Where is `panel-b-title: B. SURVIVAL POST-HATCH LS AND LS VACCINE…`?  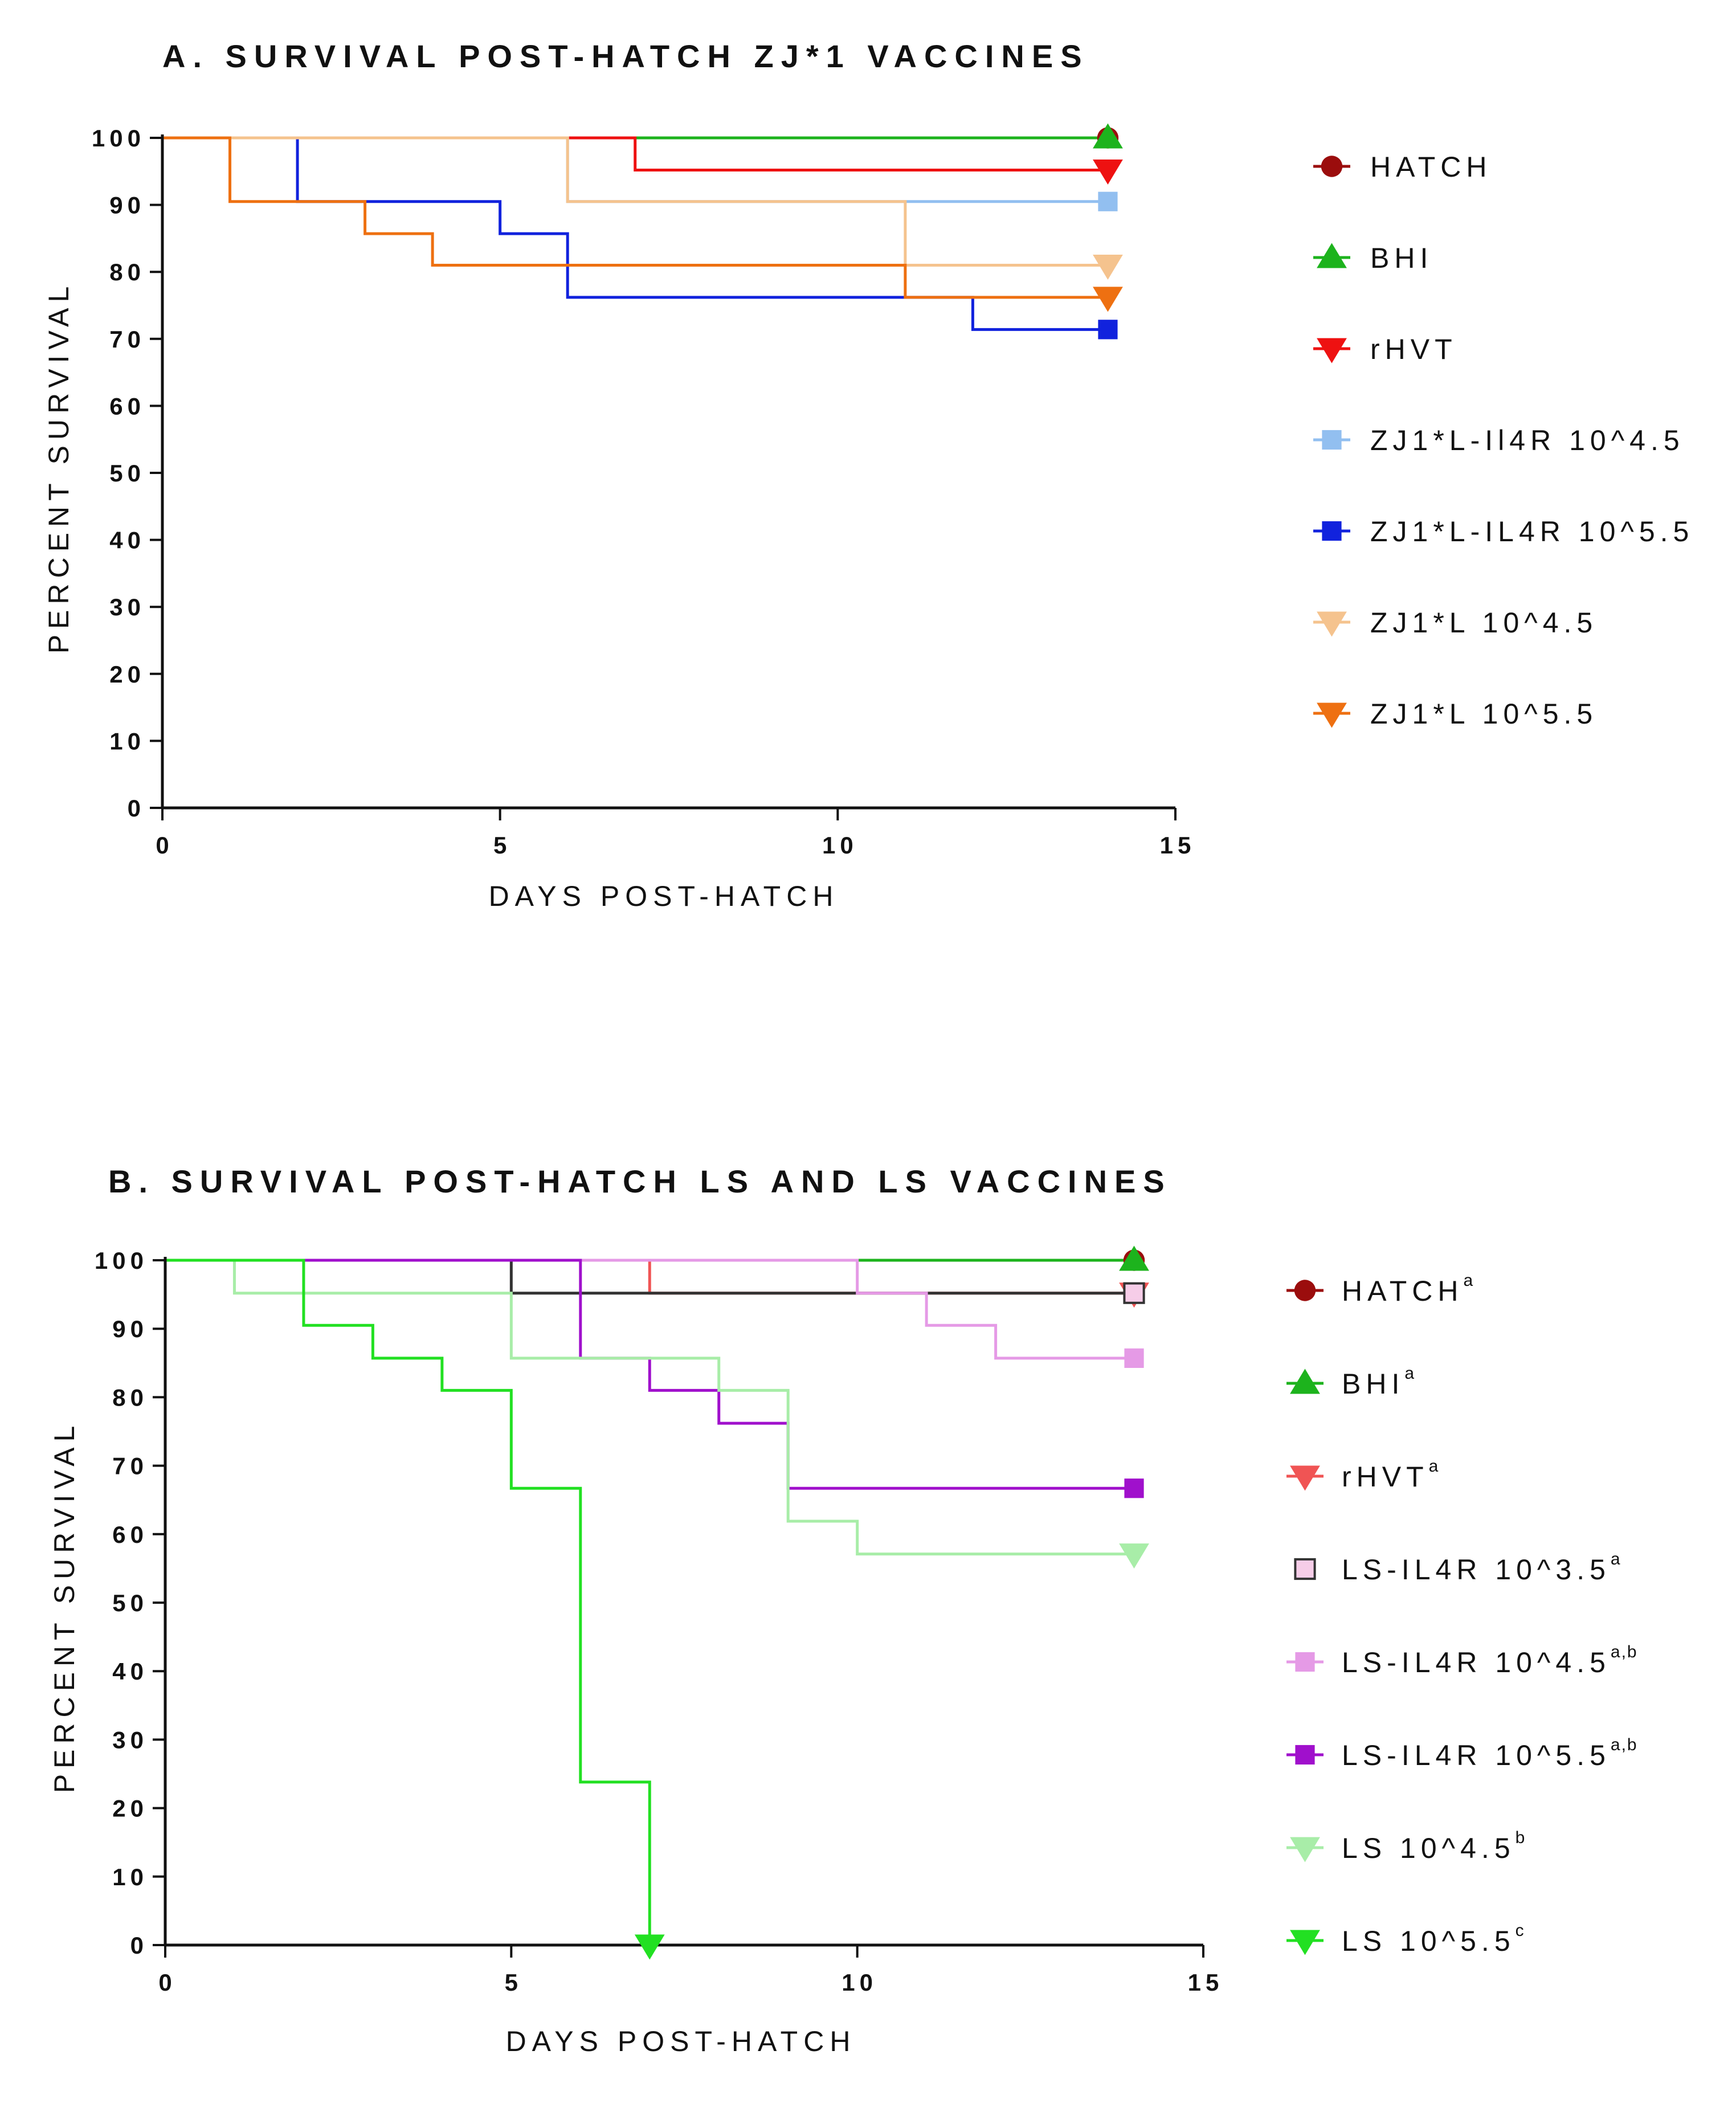 panel-b-title: B. SURVIVAL POST-HATCH LS AND LS VACCINE… is located at coordinates (640, 1181).